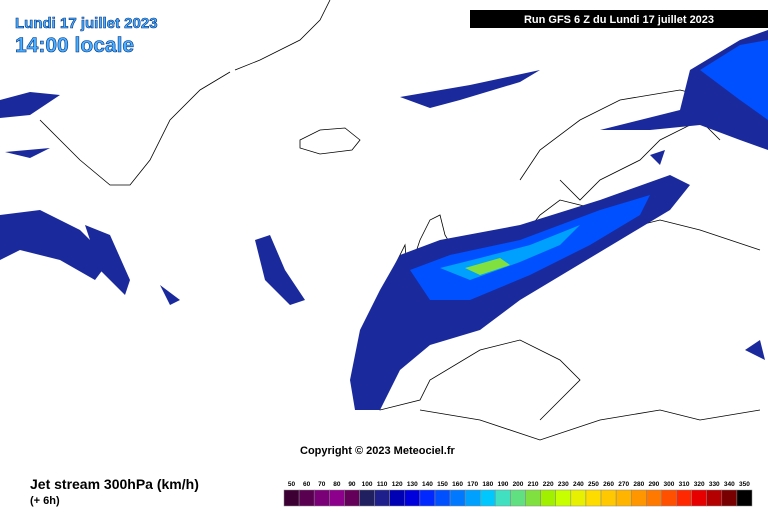 This screenshot has width=768, height=512. I want to click on scale-label: 210, so click(533, 484).